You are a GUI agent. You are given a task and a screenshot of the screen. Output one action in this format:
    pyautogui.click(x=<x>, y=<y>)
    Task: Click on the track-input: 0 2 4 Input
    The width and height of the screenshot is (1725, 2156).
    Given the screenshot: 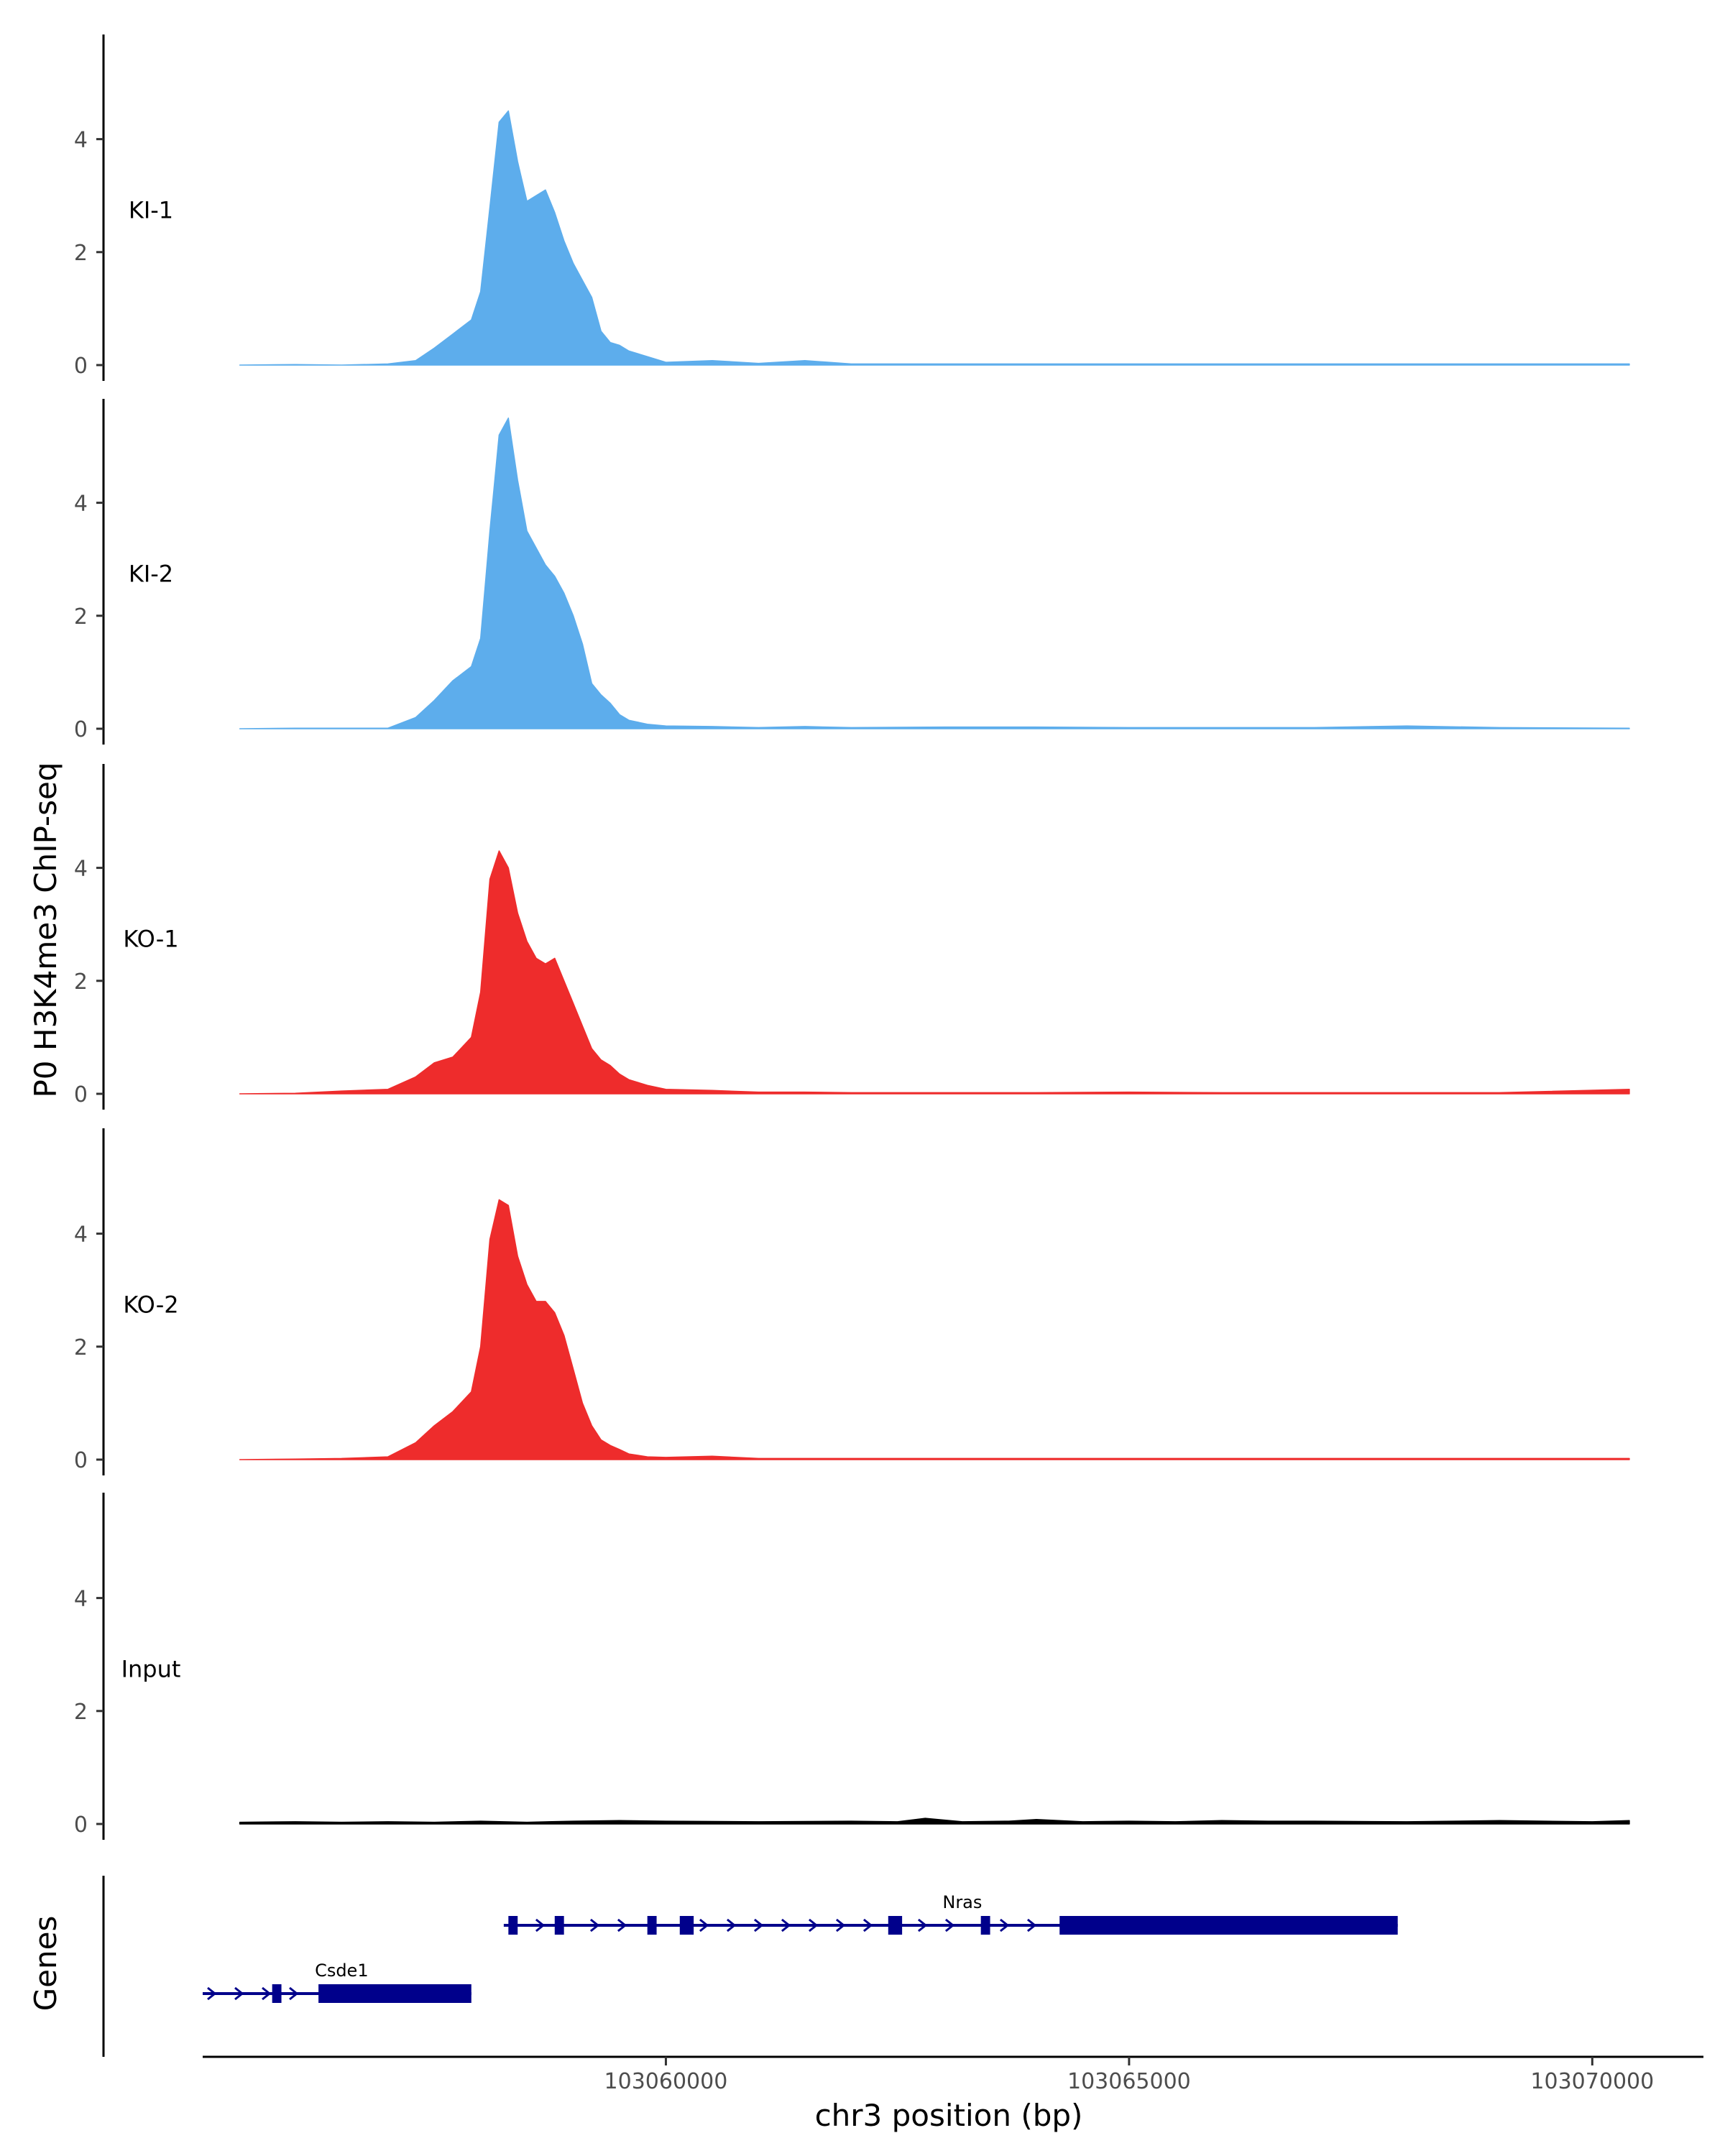 What is the action you would take?
    pyautogui.click(x=852, y=1666)
    